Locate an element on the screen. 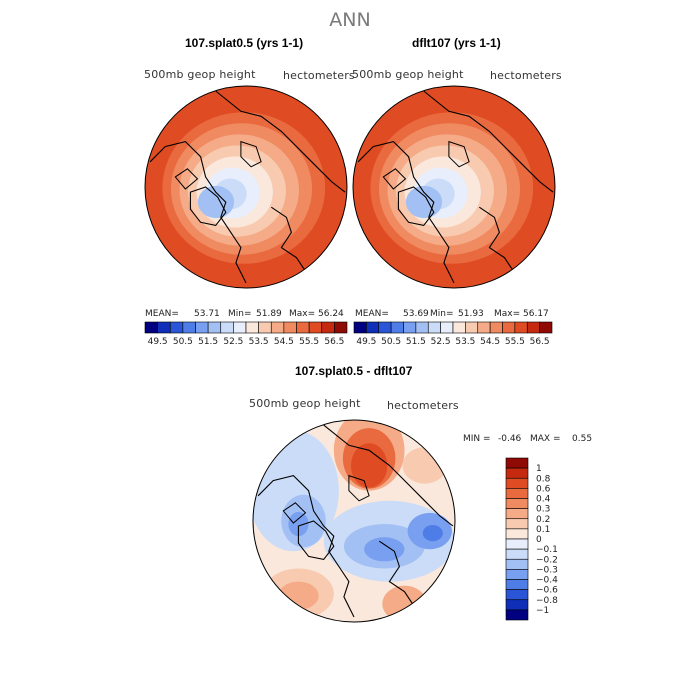 The image size is (700, 700). panel2-coast-asia is located at coordinates (488, 141).